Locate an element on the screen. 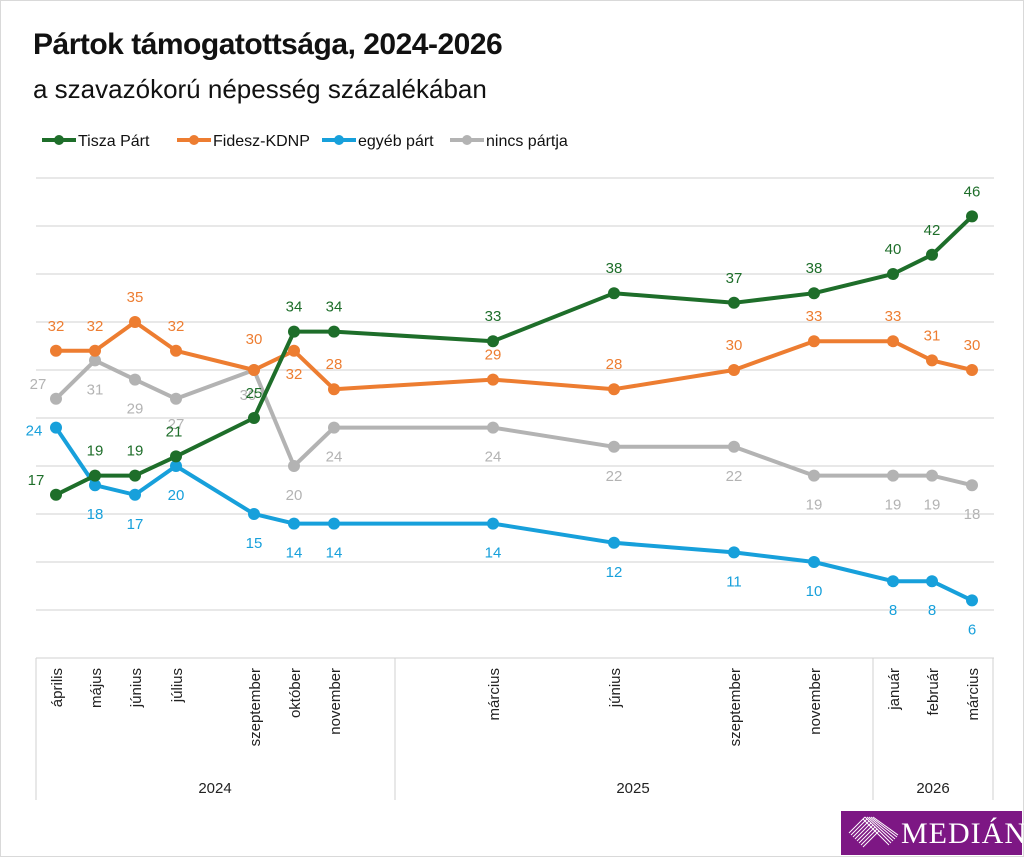 The image size is (1024, 857). x-tick-label: szeptember is located at coordinates (735, 707).